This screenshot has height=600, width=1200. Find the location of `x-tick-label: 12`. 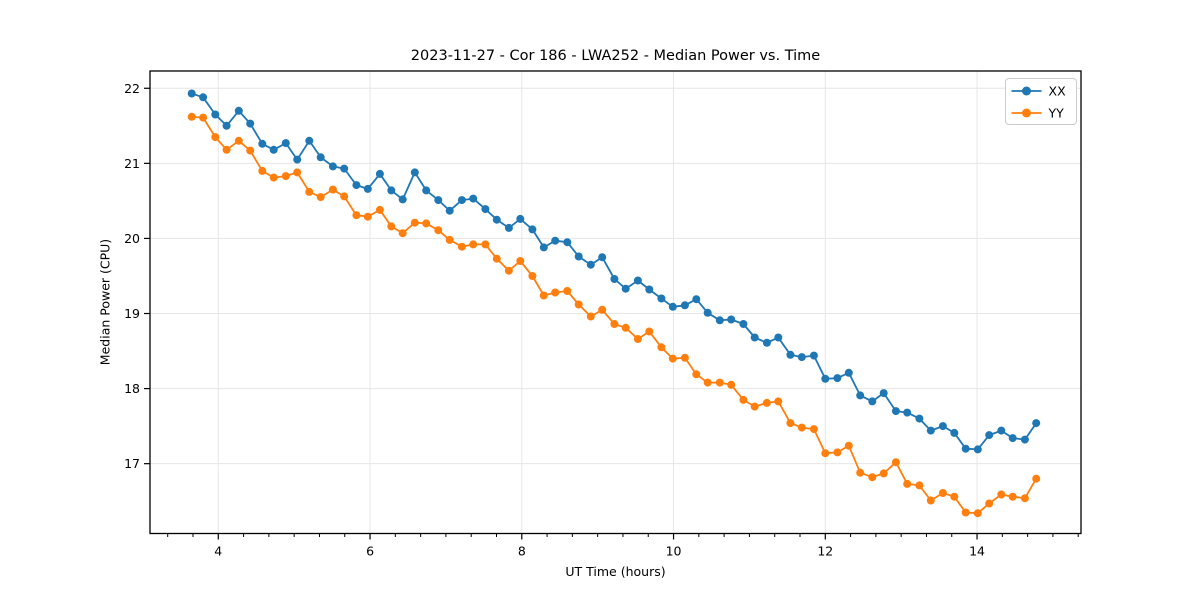

x-tick-label: 12 is located at coordinates (825, 551).